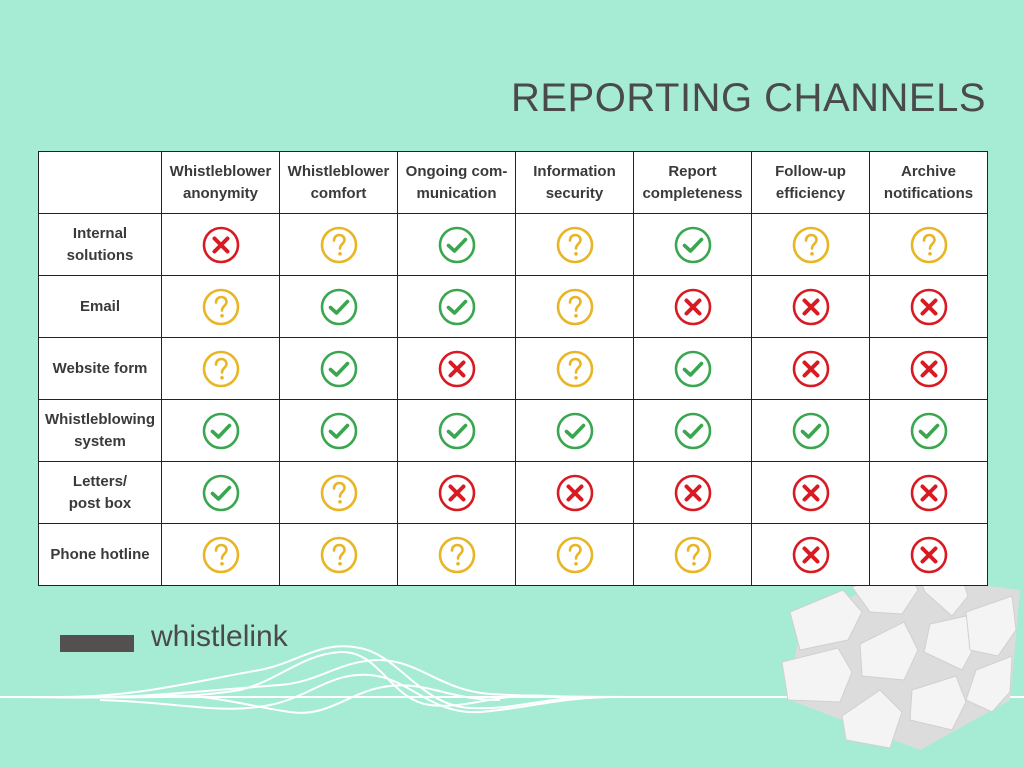 Image resolution: width=1024 pixels, height=768 pixels. Describe the element at coordinates (810, 182) in the screenshot. I see `column-header: Follow-up efficiency` at that location.